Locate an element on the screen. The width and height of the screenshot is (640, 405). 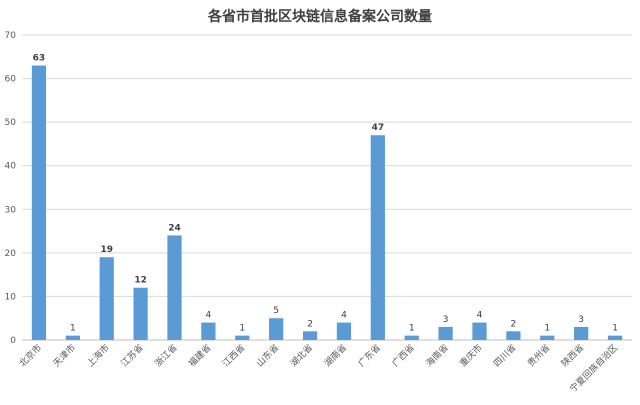
data-label: 5 is located at coordinates (276, 311).